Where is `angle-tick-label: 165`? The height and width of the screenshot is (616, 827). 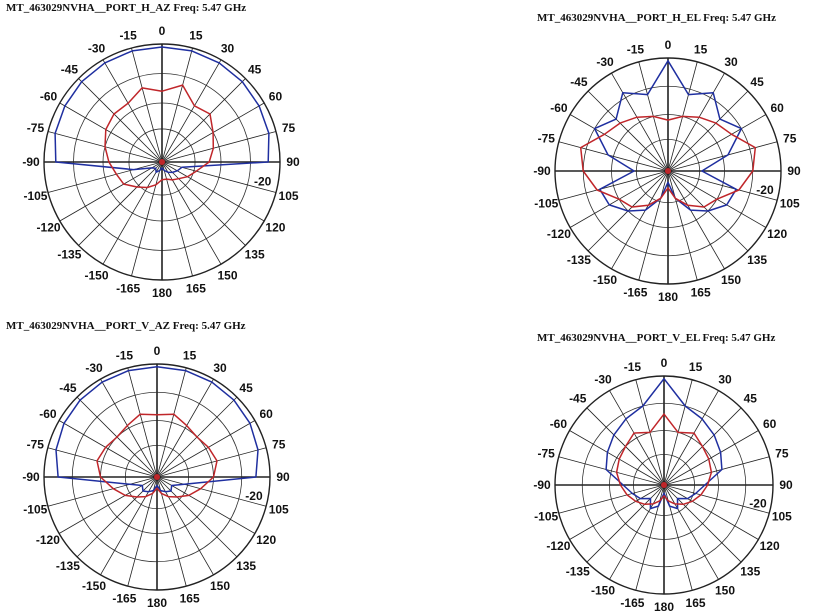 angle-tick-label: 165 is located at coordinates (196, 289).